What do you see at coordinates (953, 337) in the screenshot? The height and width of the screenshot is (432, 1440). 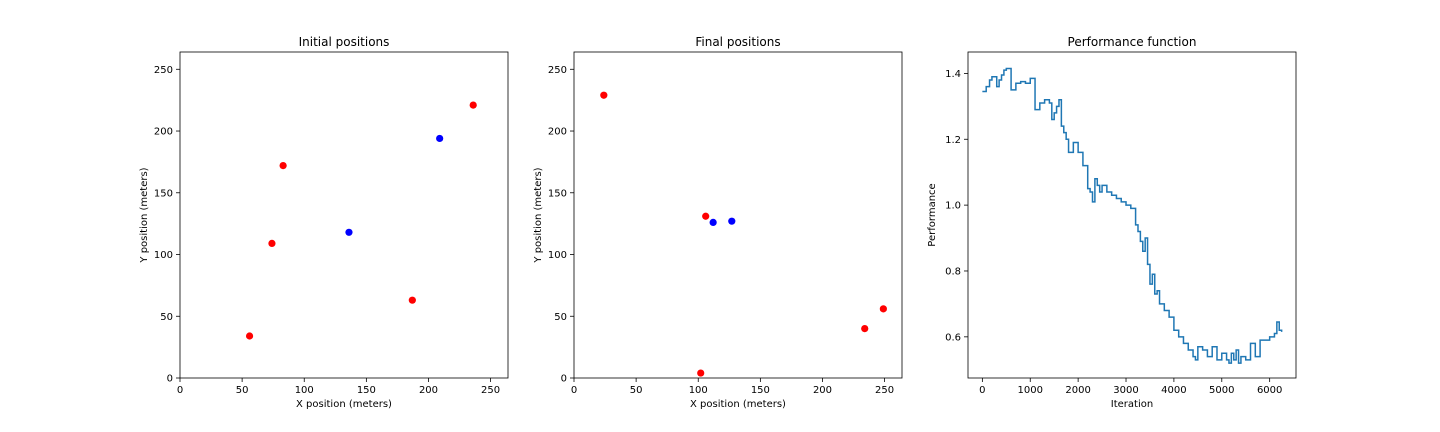 I see `y-tick-label: 0.6` at bounding box center [953, 337].